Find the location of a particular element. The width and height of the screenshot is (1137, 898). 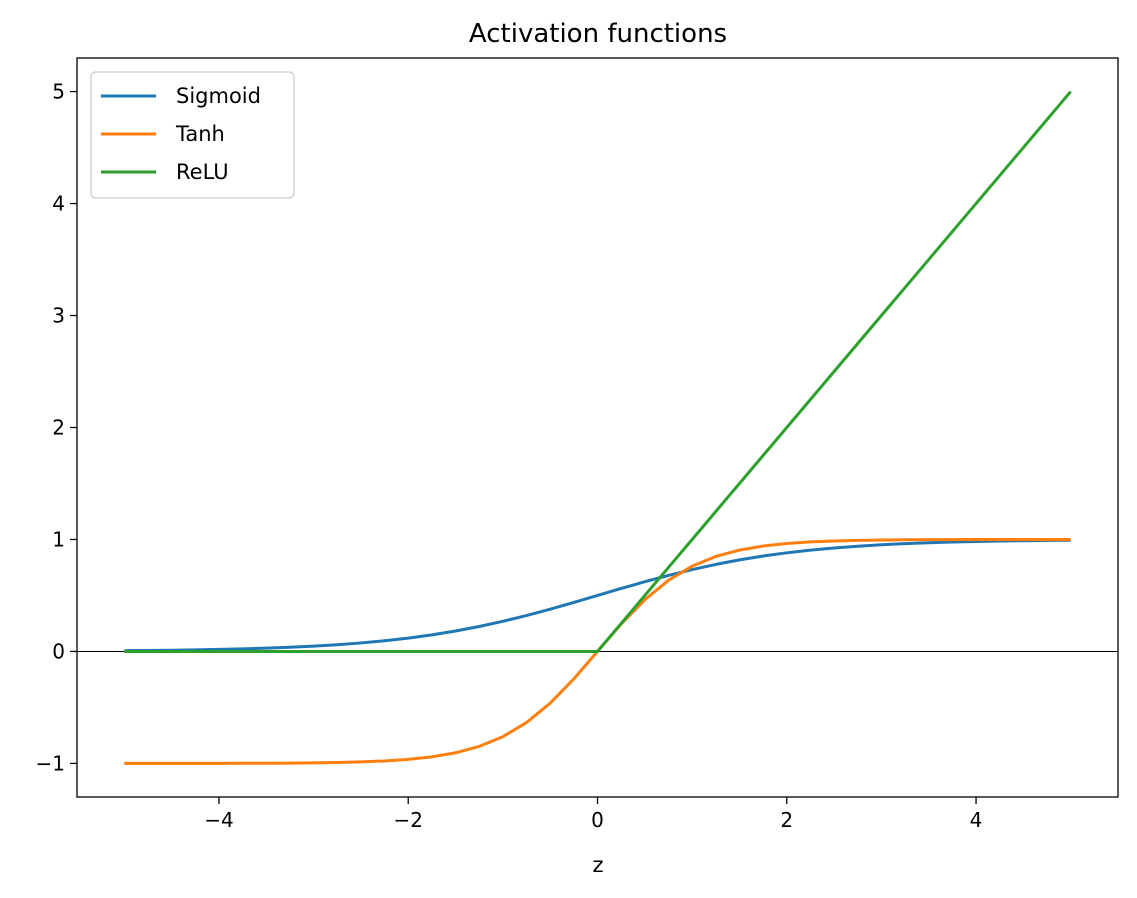

legend-box is located at coordinates (192, 135).